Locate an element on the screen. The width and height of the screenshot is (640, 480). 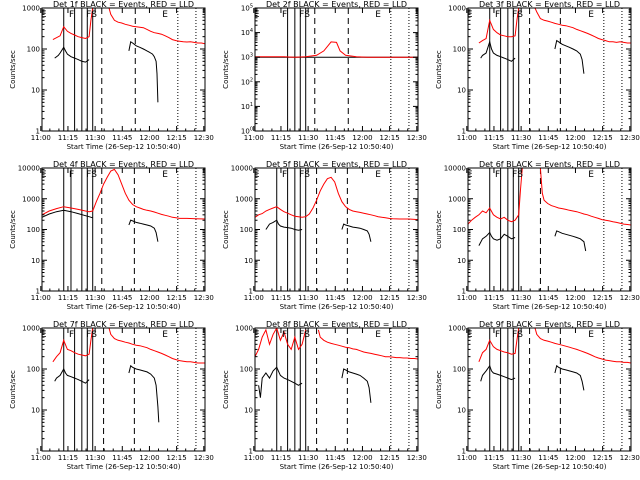
panel-title: Det 3f BLACK = Events, RED = LLD is located at coordinates (549, 4).